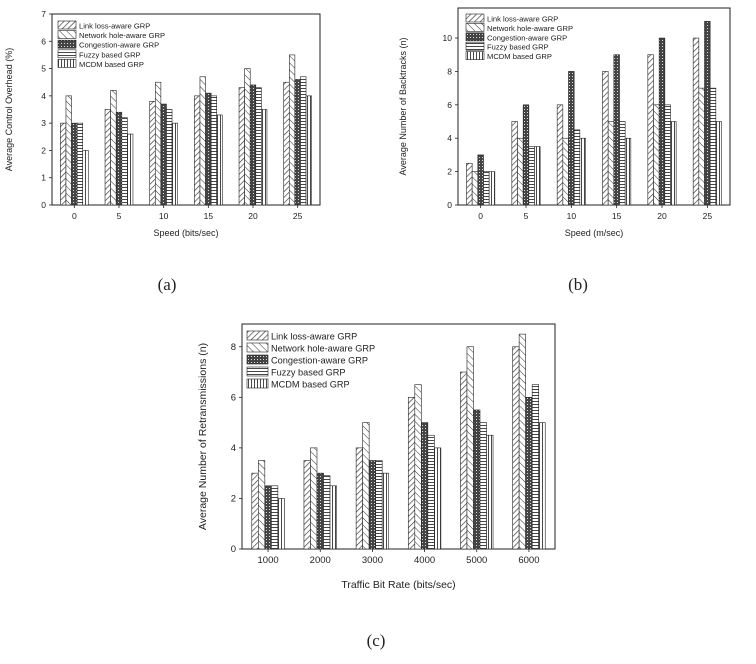  I want to click on x-tick-label: 2000, so click(320, 560).